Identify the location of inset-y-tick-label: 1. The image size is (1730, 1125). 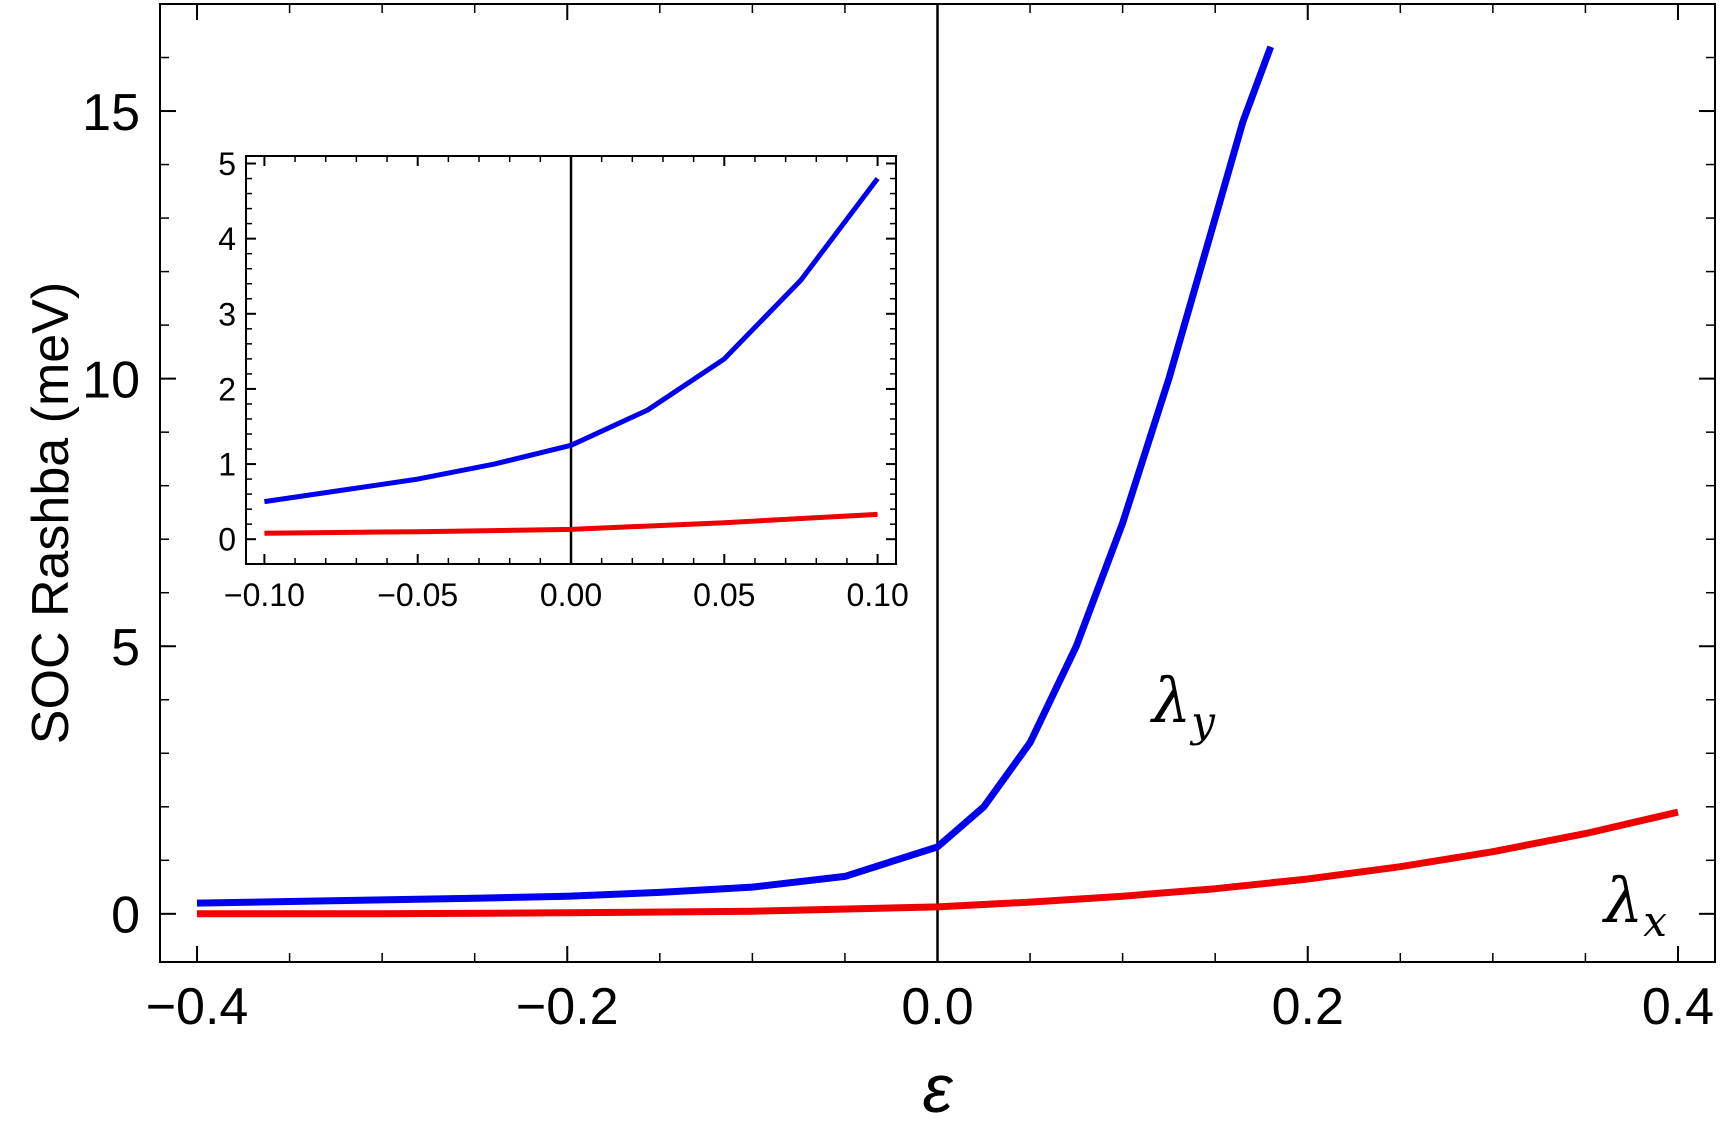
(227, 465).